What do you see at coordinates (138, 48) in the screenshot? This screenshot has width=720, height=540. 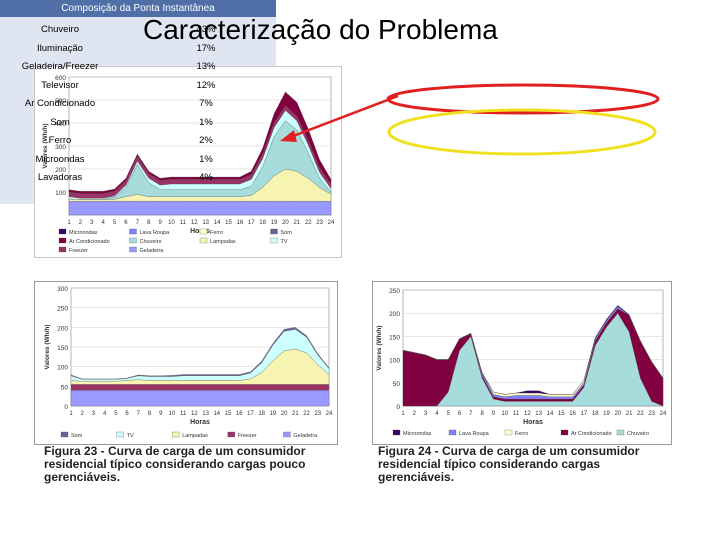 I see `table-row: Iluminação 17%` at bounding box center [138, 48].